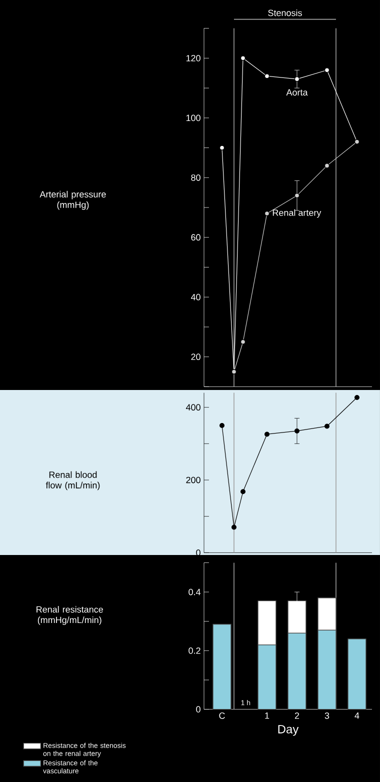  What do you see at coordinates (357, 715) in the screenshot?
I see `x-tick-label: 4` at bounding box center [357, 715].